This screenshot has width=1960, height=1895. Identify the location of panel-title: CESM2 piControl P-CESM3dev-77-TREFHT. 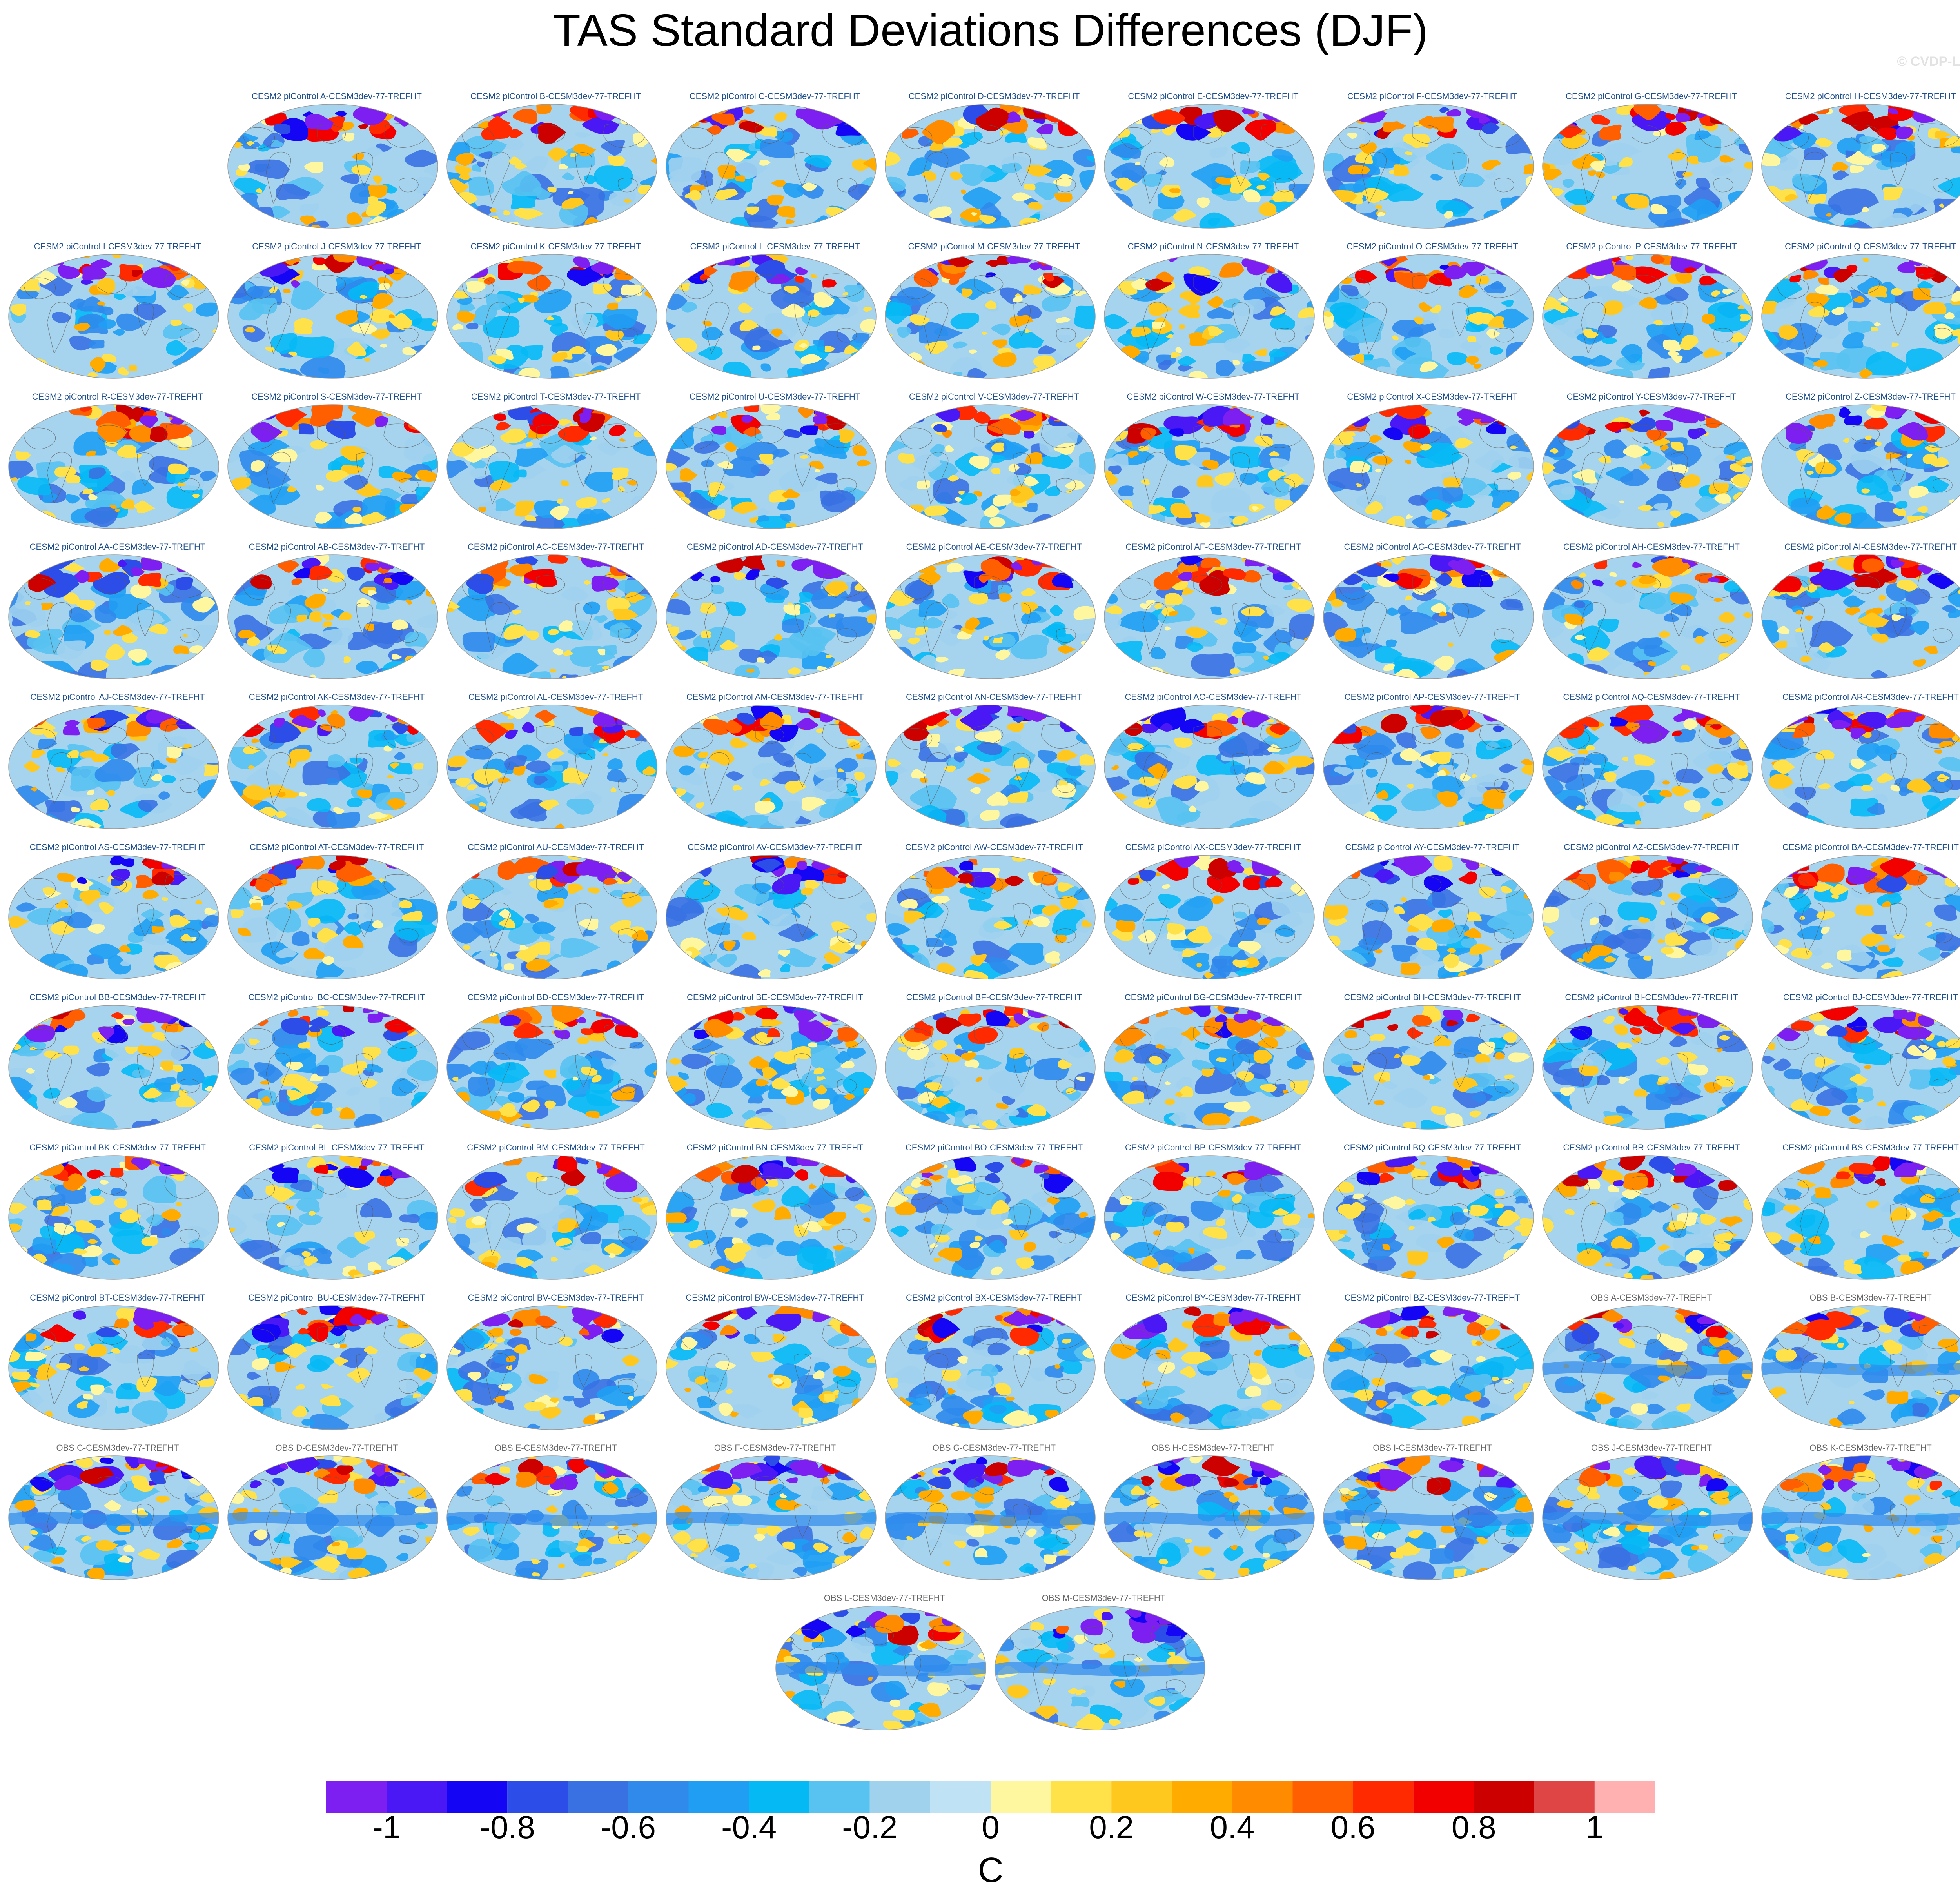
(1651, 246).